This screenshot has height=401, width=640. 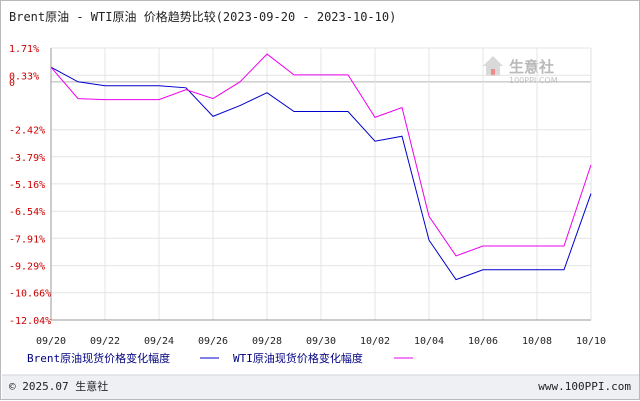 What do you see at coordinates (483, 341) in the screenshot?
I see `x-tick-label: 10/06` at bounding box center [483, 341].